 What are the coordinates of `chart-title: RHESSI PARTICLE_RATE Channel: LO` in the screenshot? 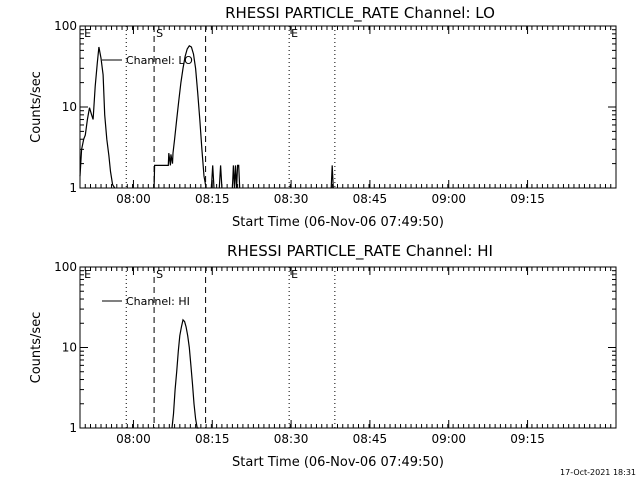 It's located at (360, 13).